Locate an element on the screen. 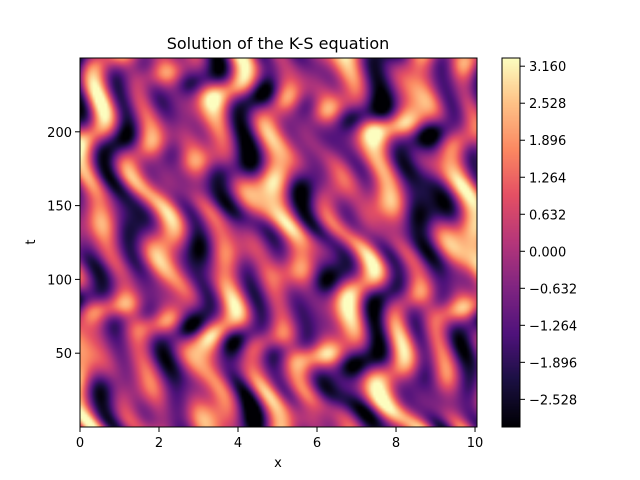 The width and height of the screenshot is (640, 480). colorbar-tick-label: −2.528 is located at coordinates (553, 400).